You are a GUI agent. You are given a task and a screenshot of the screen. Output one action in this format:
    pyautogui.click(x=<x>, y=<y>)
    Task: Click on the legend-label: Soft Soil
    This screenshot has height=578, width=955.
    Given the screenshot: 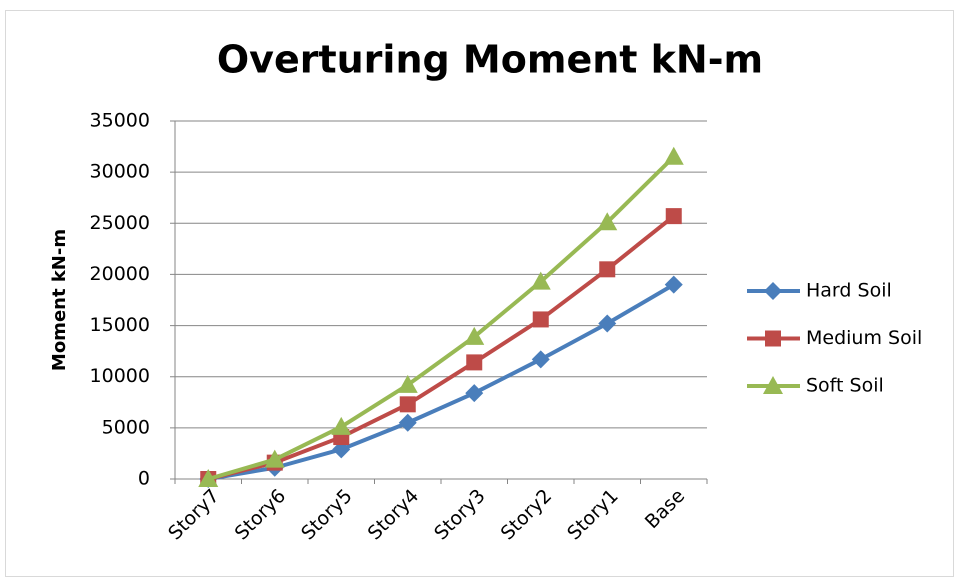 What is the action you would take?
    pyautogui.click(x=845, y=386)
    